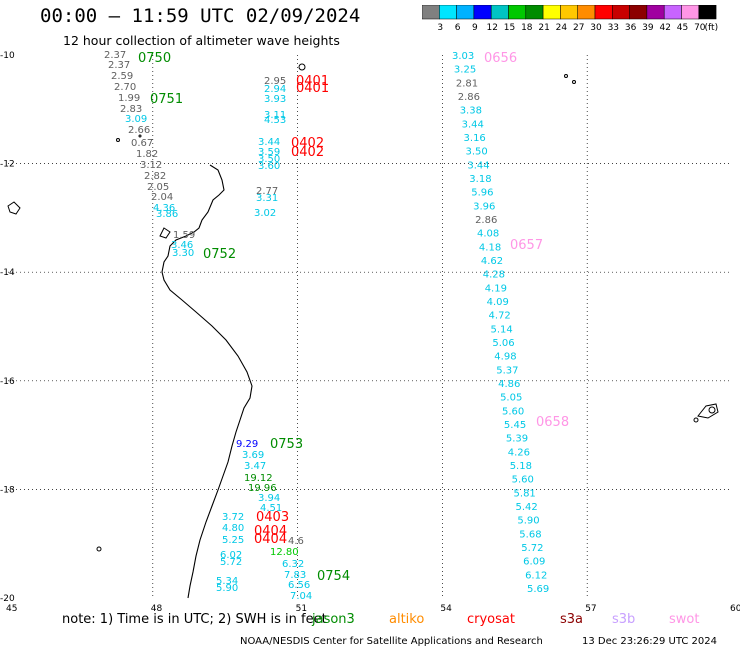  Describe the element at coordinates (275, 120) in the screenshot. I see `swh-value: 4.53` at that location.